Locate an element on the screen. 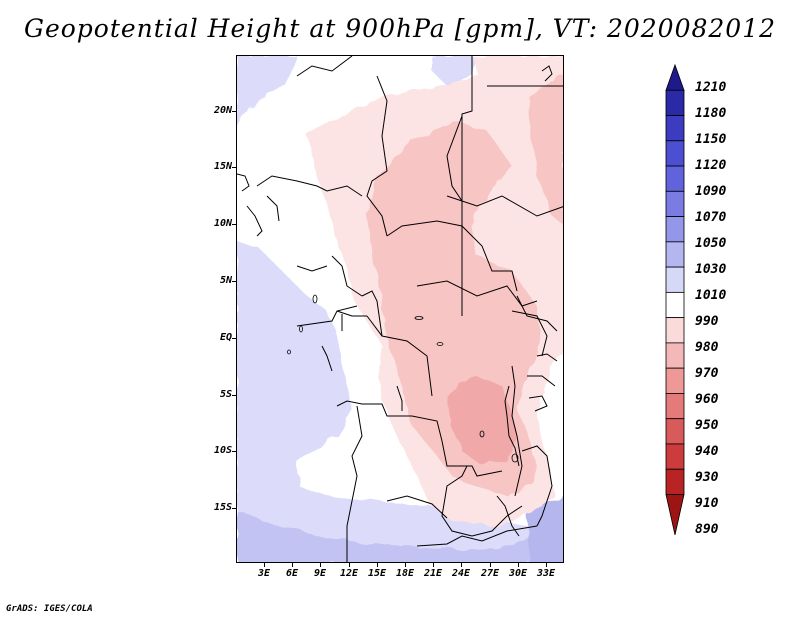 The width and height of the screenshot is (800, 618). colorbar-label: 990 is located at coordinates (707, 321).